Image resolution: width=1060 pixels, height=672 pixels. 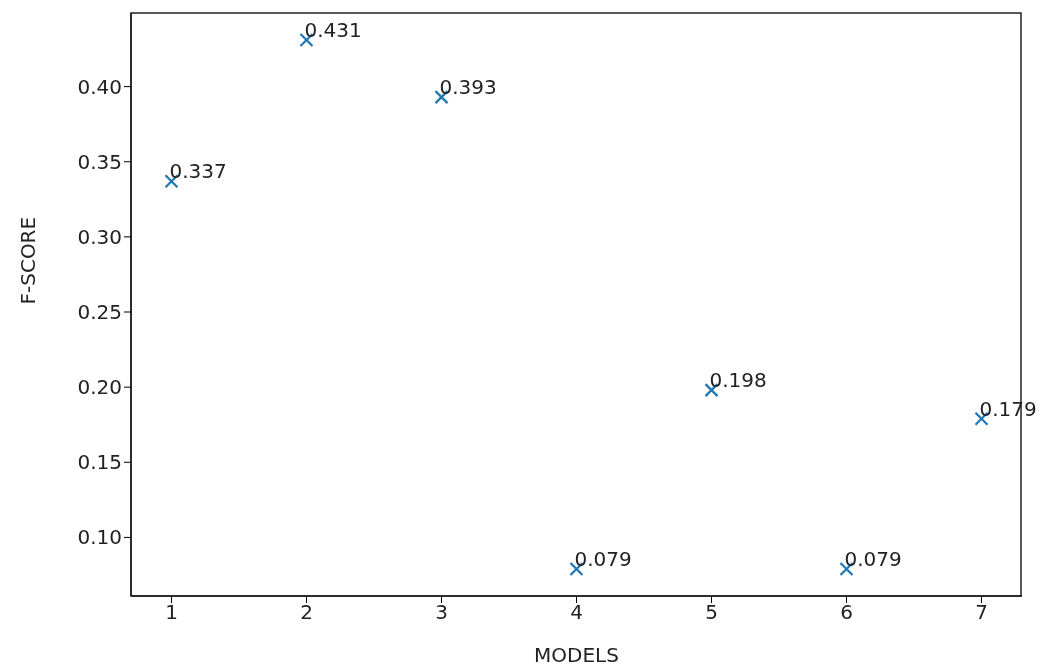 What do you see at coordinates (99, 312) in the screenshot?
I see `y-tick-label: 0.25` at bounding box center [99, 312].